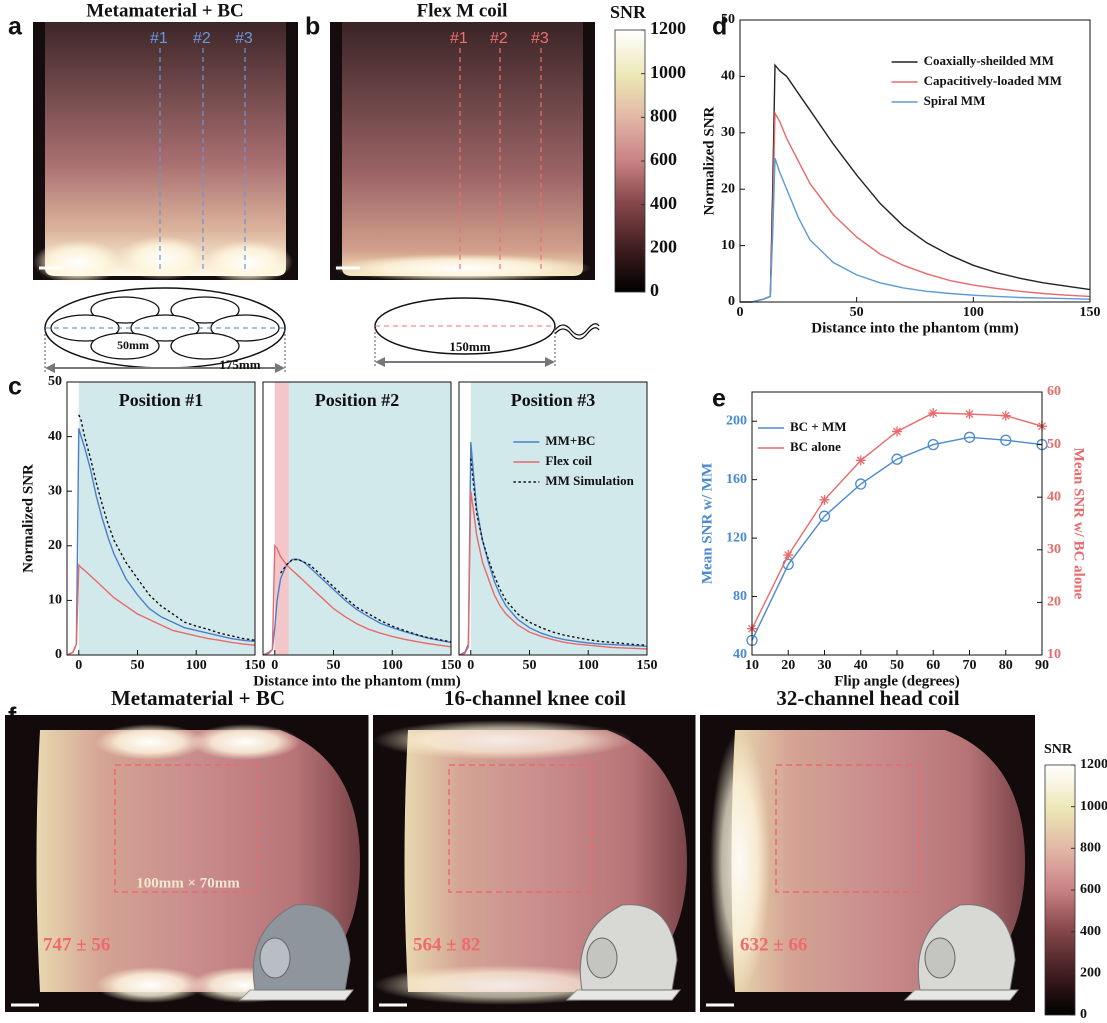 Image resolution: width=1107 pixels, height=1023 pixels. I want to click on x-tick-label: 40, so click(861, 665).